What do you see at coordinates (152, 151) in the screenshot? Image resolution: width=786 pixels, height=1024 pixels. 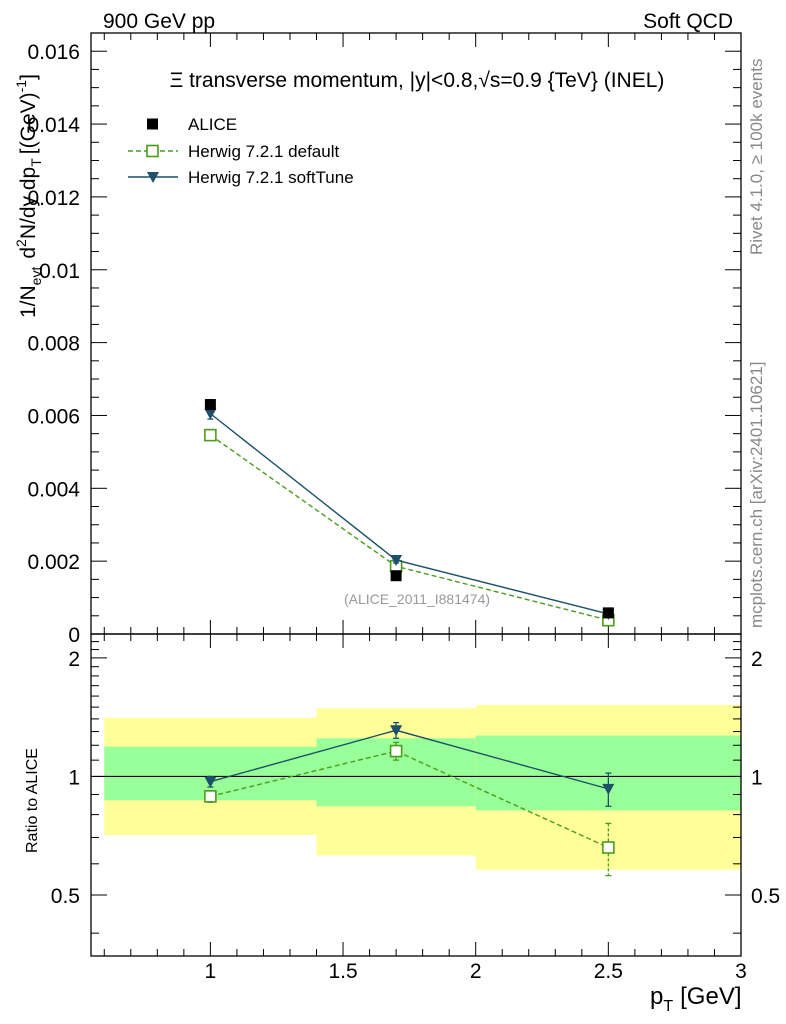 I see `legend-marker-herwig-default` at bounding box center [152, 151].